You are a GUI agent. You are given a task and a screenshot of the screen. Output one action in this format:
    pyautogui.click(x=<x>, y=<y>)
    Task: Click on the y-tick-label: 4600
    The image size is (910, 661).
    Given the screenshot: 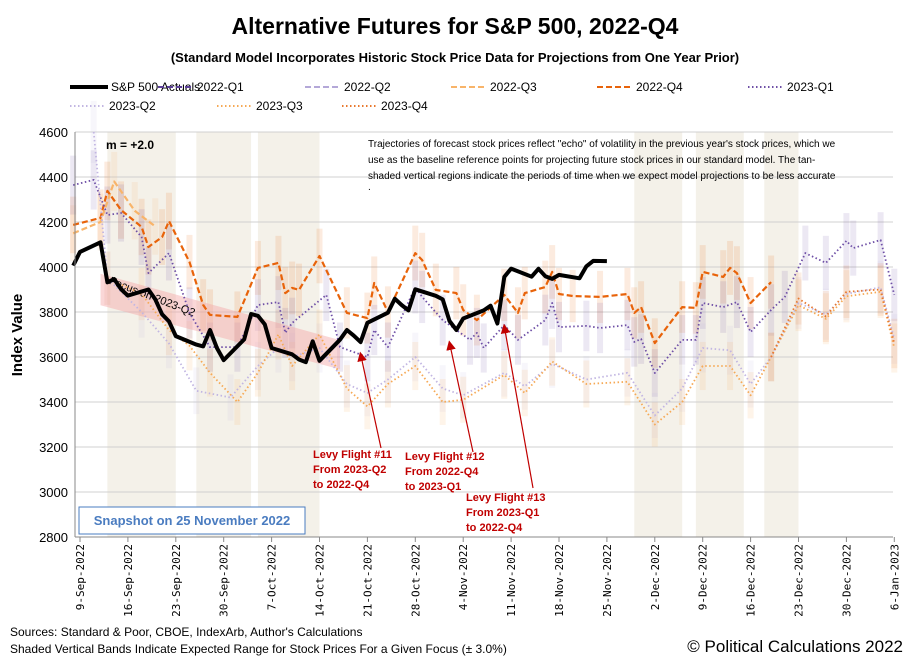 What is the action you would take?
    pyautogui.click(x=53, y=132)
    